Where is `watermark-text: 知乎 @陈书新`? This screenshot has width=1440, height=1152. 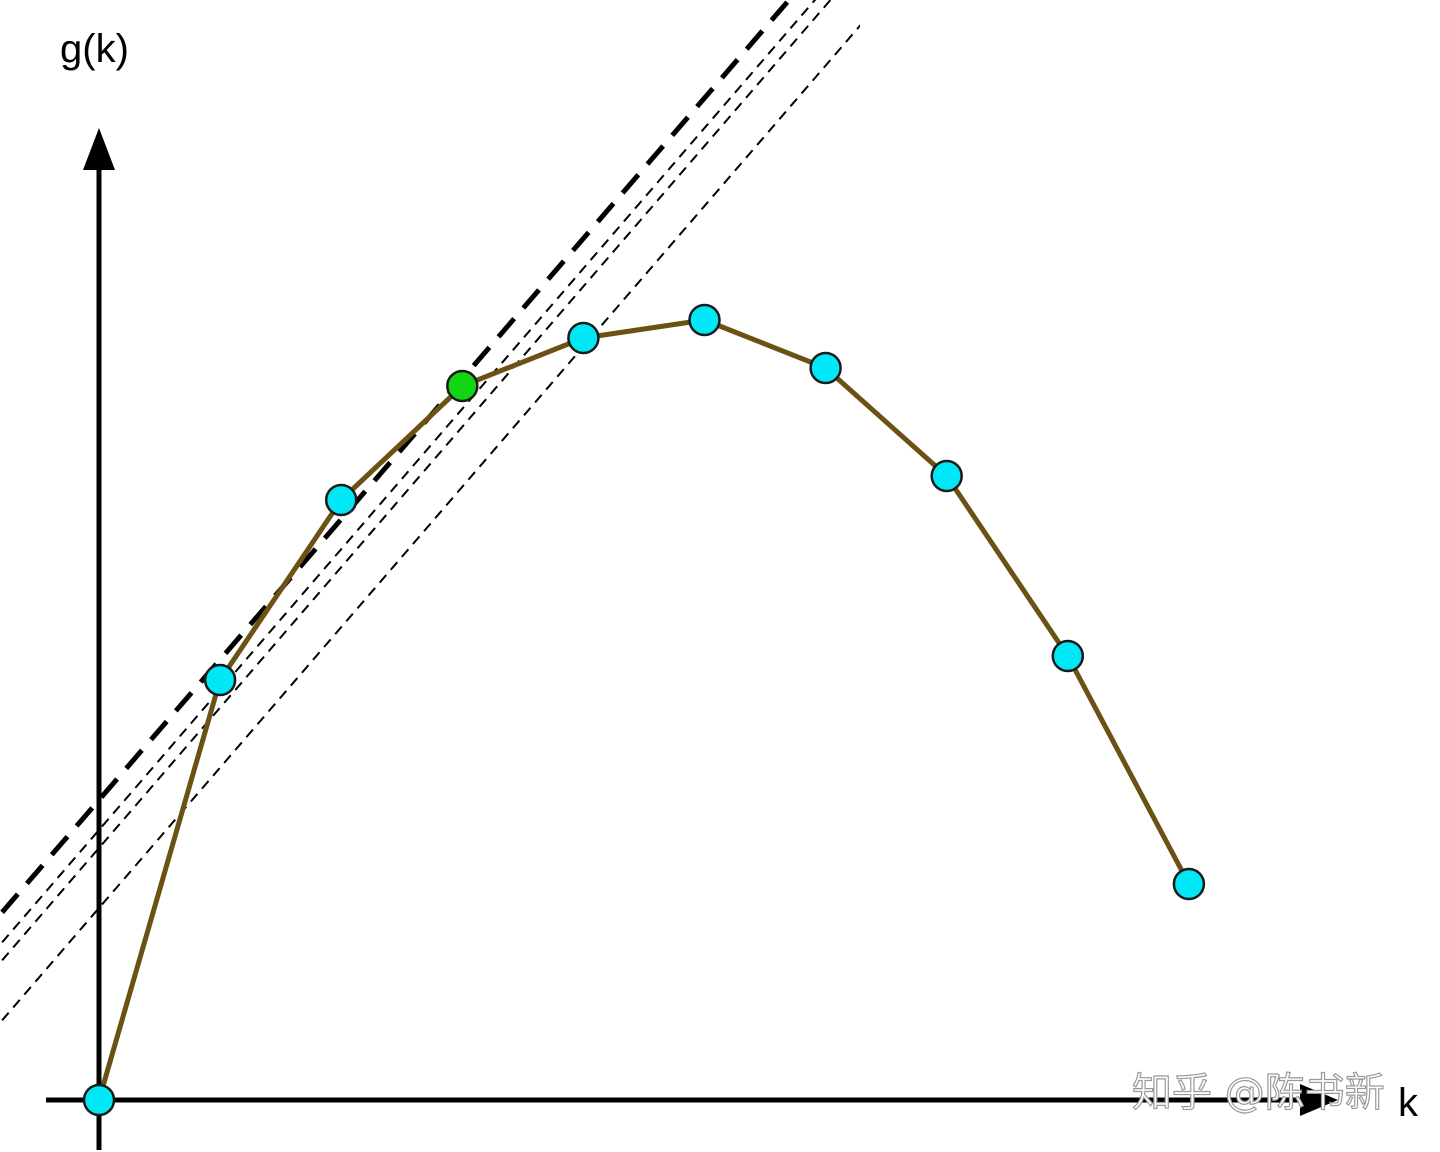 watermark-text: 知乎 @陈书新 is located at coordinates (1258, 1093).